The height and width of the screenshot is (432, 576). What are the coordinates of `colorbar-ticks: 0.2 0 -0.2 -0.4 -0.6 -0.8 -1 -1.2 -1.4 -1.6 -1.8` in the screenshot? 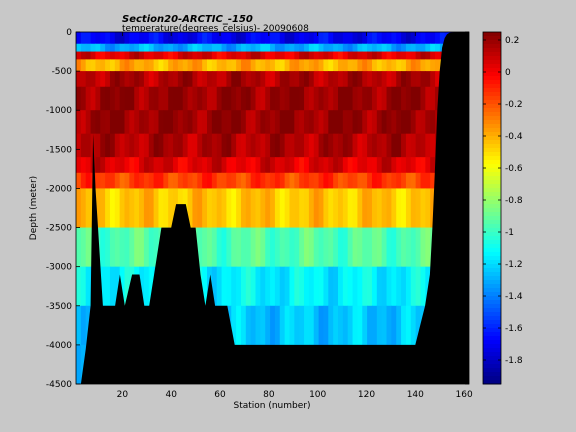 It's located at (503, 201).